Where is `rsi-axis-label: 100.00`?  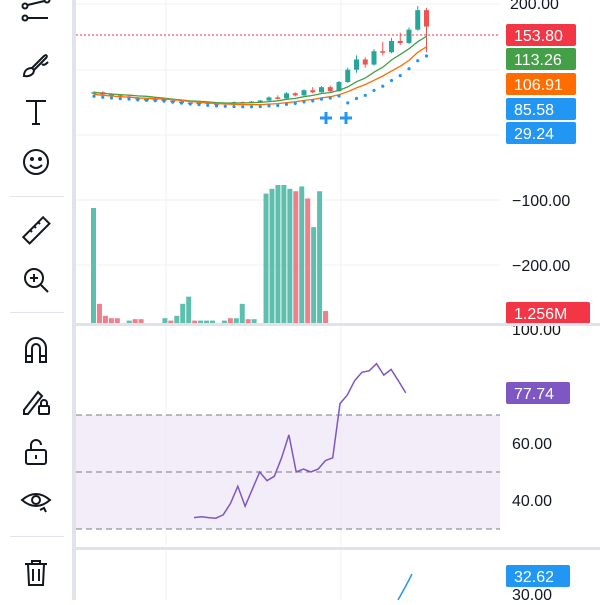
rsi-axis-label: 100.00 is located at coordinates (536, 330).